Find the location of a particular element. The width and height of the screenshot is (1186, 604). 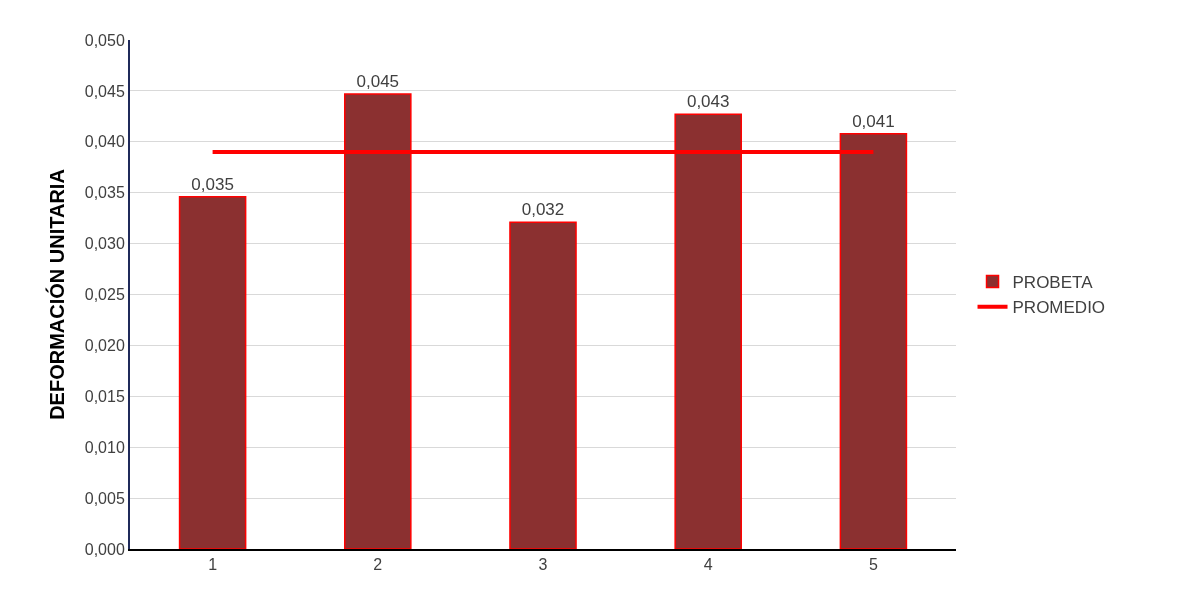

x-tick-label: 3 is located at coordinates (543, 565).